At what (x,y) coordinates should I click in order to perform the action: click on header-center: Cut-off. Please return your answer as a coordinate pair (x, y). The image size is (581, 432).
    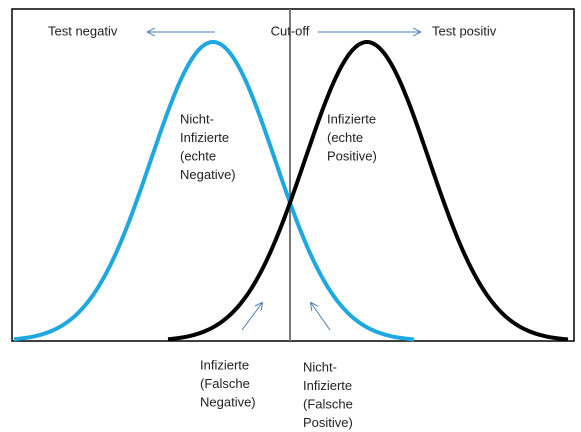
    Looking at the image, I should click on (290, 30).